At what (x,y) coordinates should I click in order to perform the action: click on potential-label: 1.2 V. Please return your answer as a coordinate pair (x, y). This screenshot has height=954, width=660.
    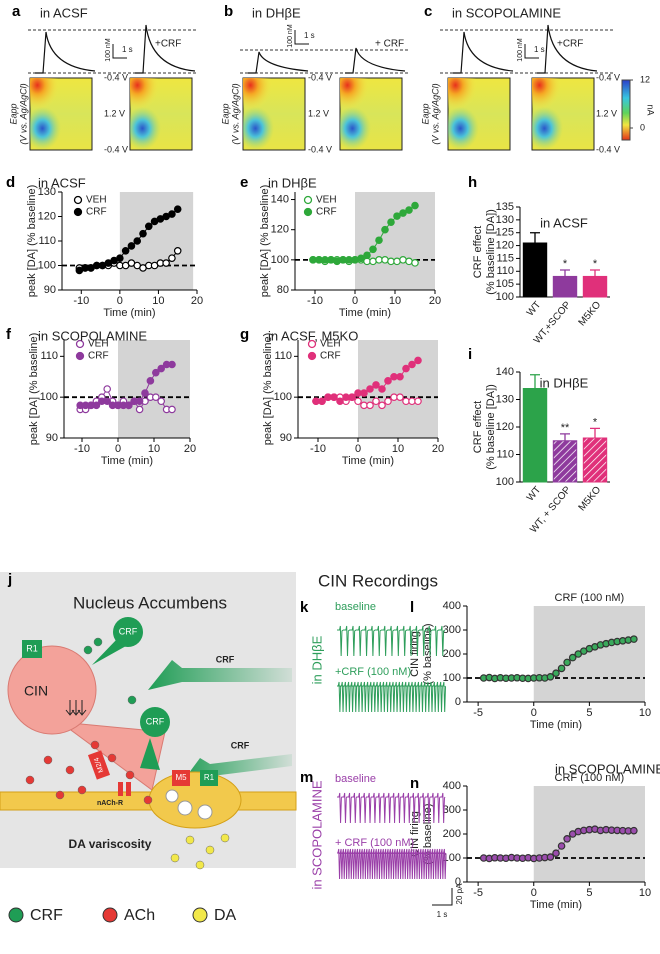
    Looking at the image, I should click on (606, 113).